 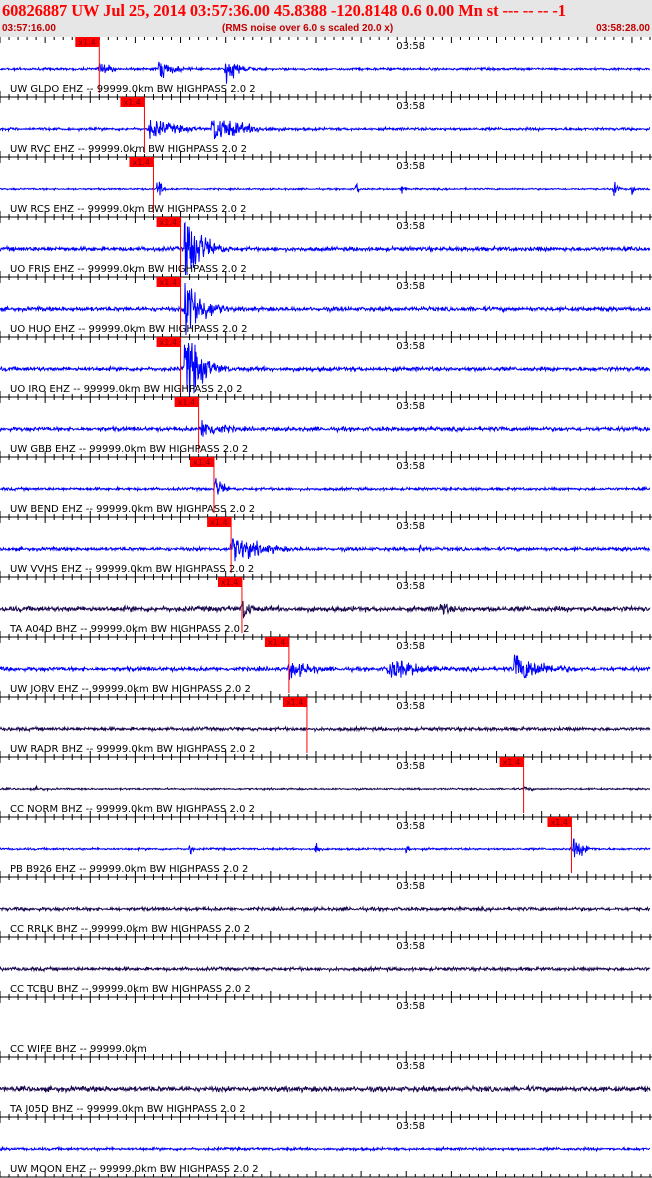 I want to click on trace-panel: 03:58 CC WIFE BHZ -- 99999.0km, so click(x=326, y=1027).